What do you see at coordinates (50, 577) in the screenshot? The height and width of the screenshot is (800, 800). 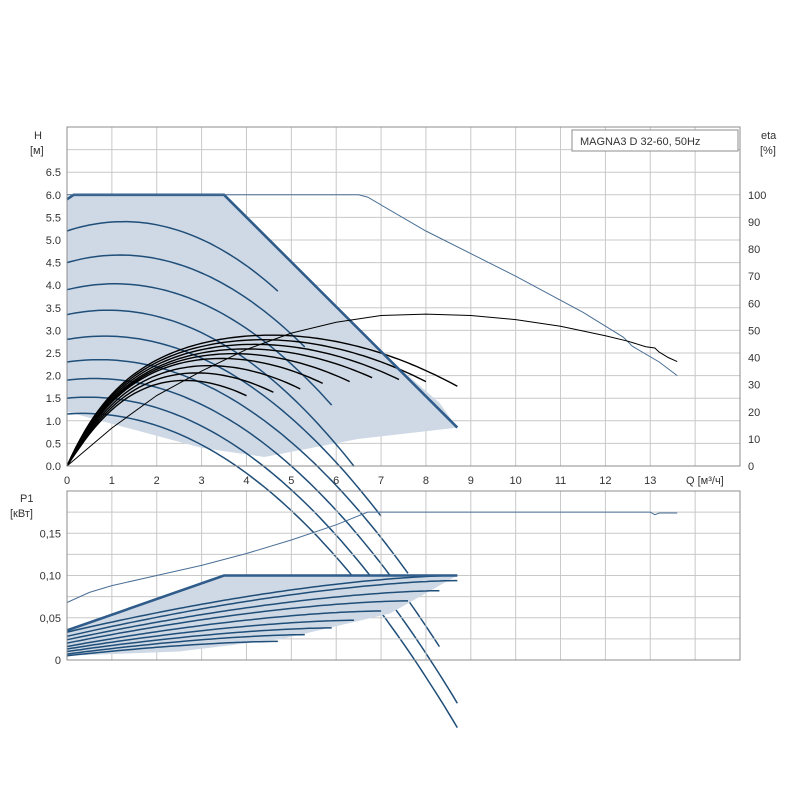 I see `p1-y-tick: 0,10` at bounding box center [50, 577].